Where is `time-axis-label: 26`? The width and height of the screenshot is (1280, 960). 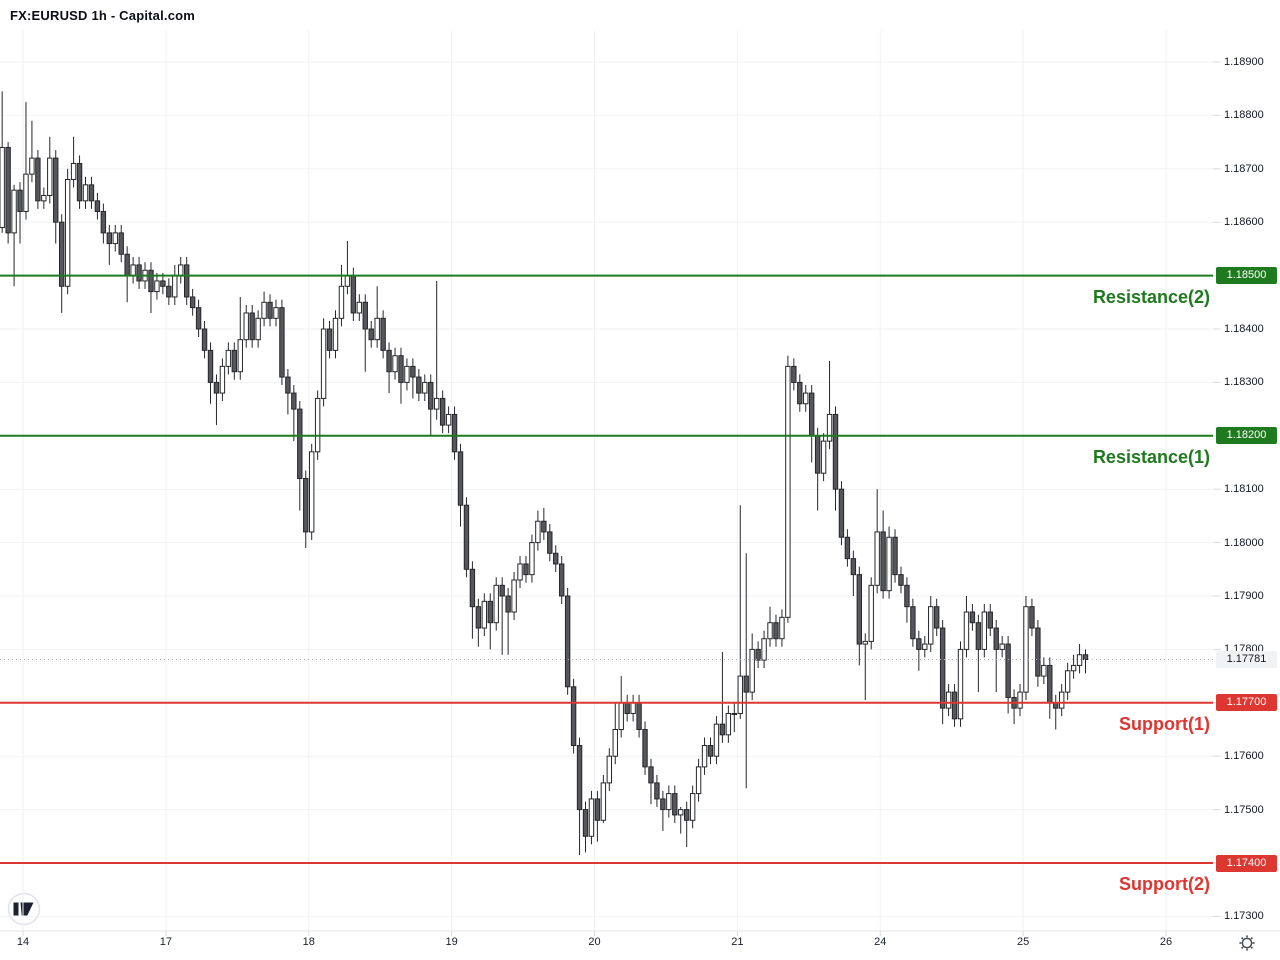 time-axis-label: 26 is located at coordinates (1166, 942).